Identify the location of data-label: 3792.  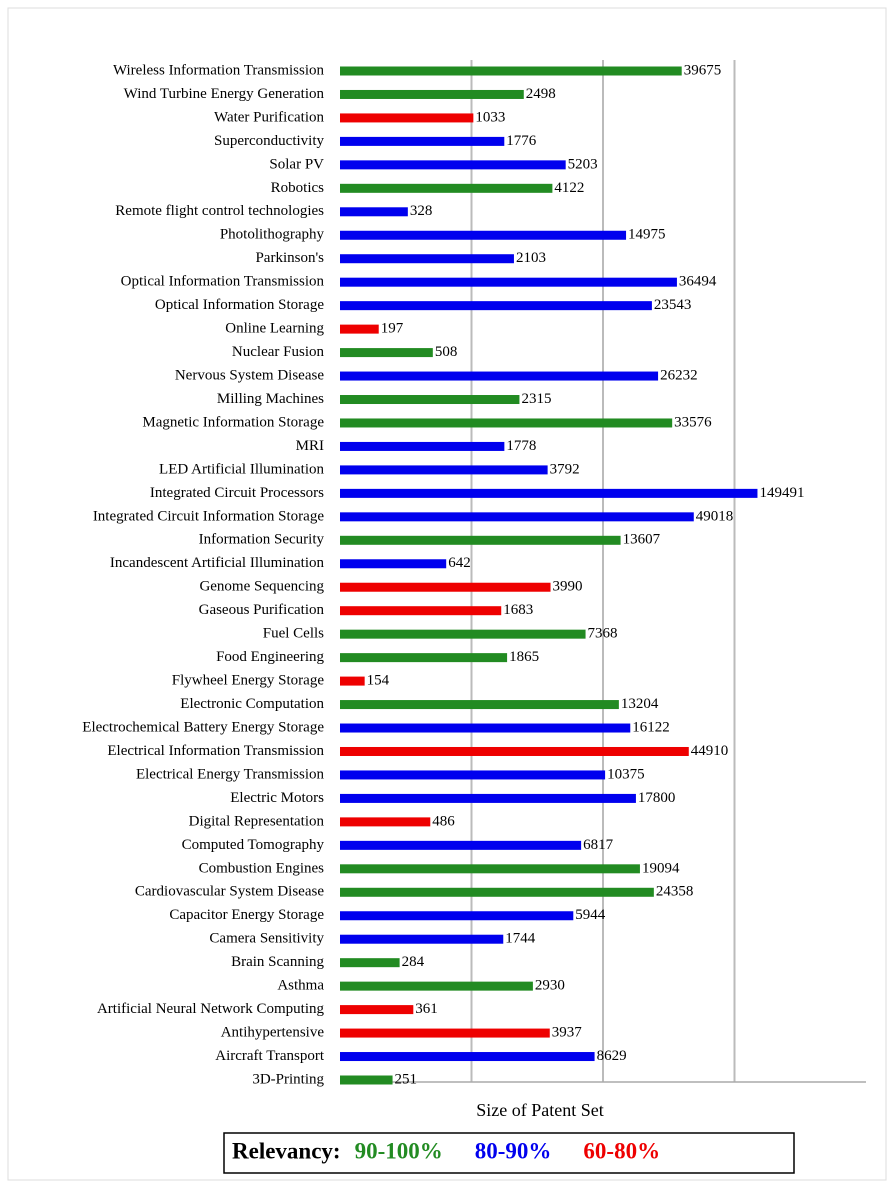
(565, 469).